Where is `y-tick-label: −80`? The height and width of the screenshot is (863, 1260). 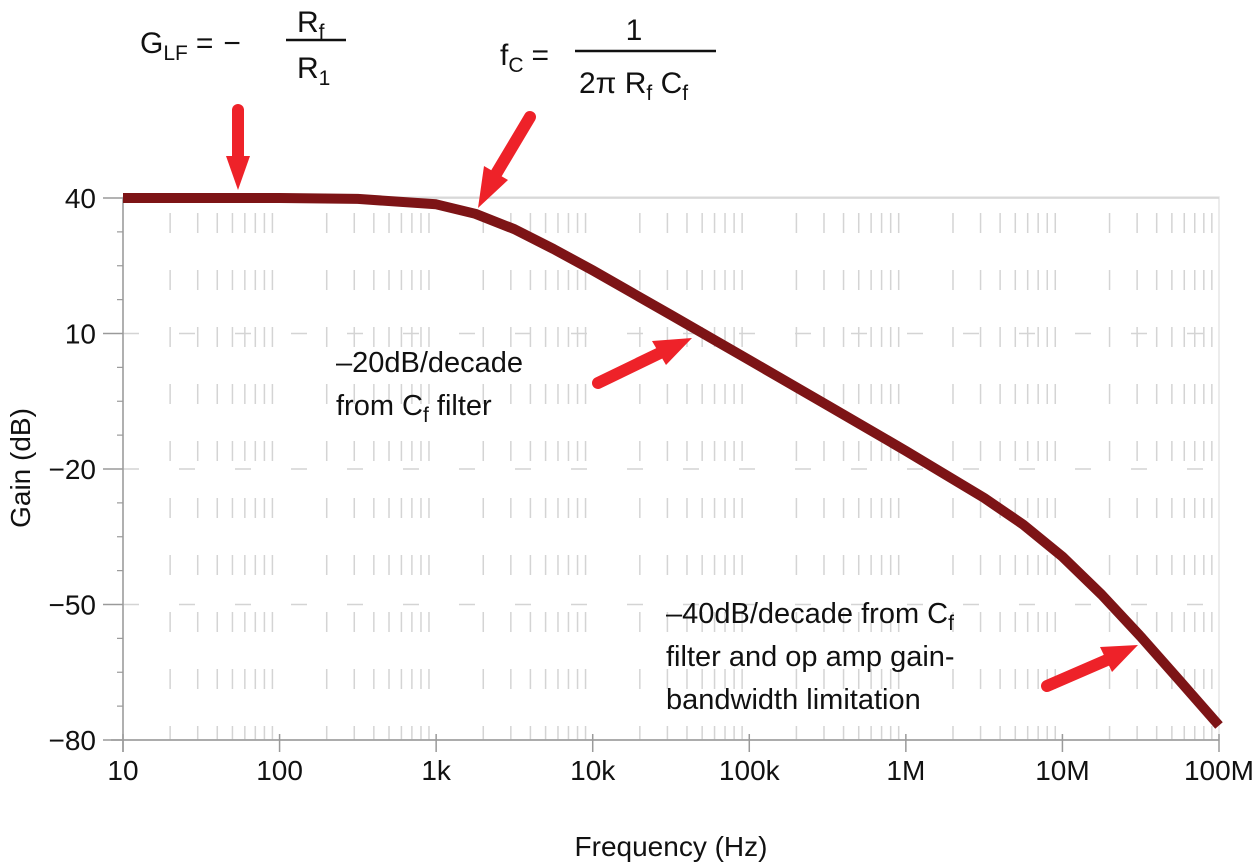 y-tick-label: −80 is located at coordinates (73, 740).